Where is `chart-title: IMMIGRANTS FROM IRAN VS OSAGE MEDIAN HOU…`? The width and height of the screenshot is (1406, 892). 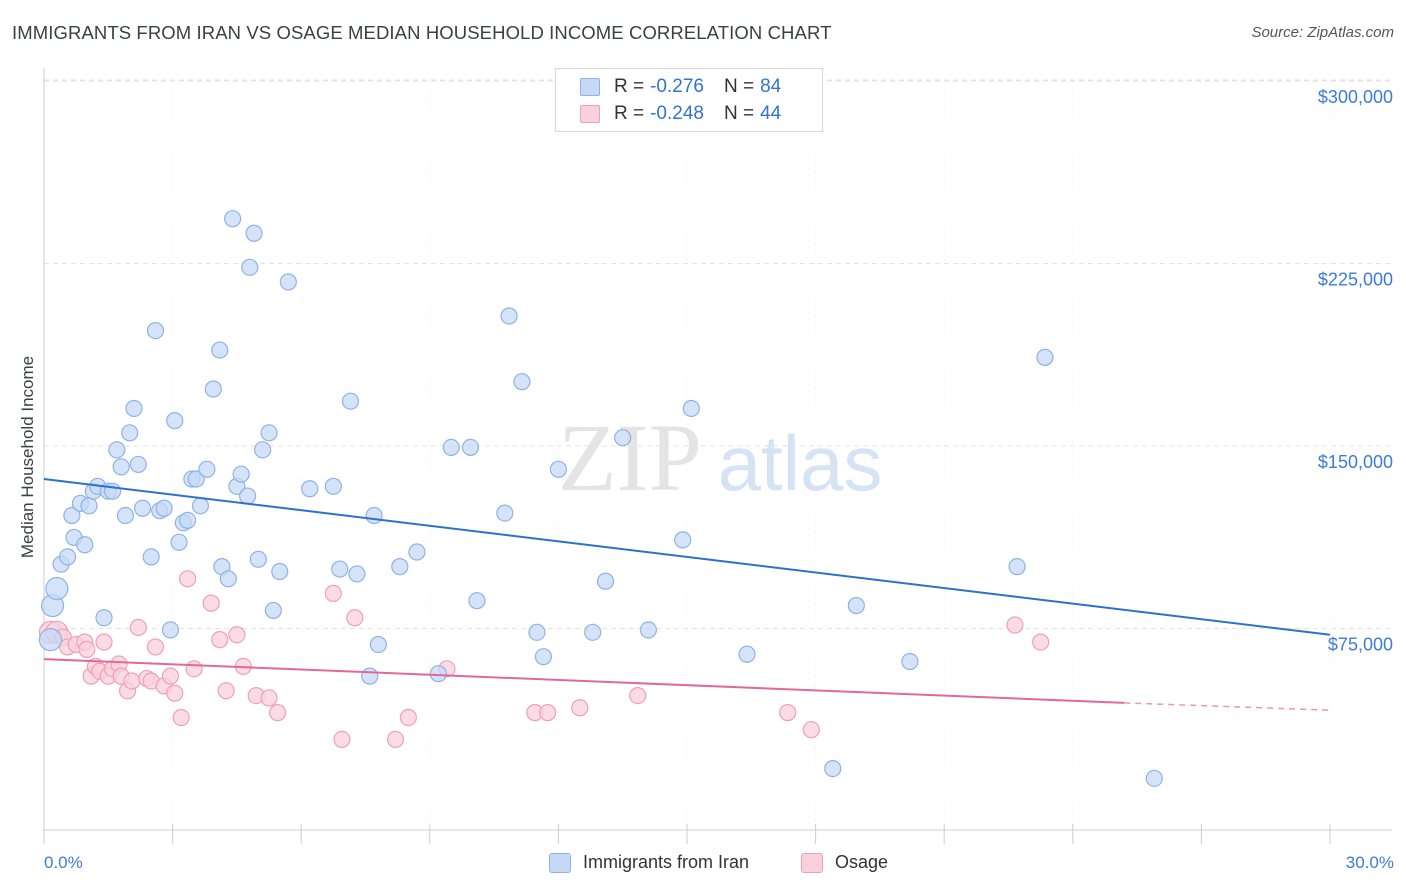
chart-title: IMMIGRANTS FROM IRAN VS OSAGE MEDIAN HOU… is located at coordinates (422, 32).